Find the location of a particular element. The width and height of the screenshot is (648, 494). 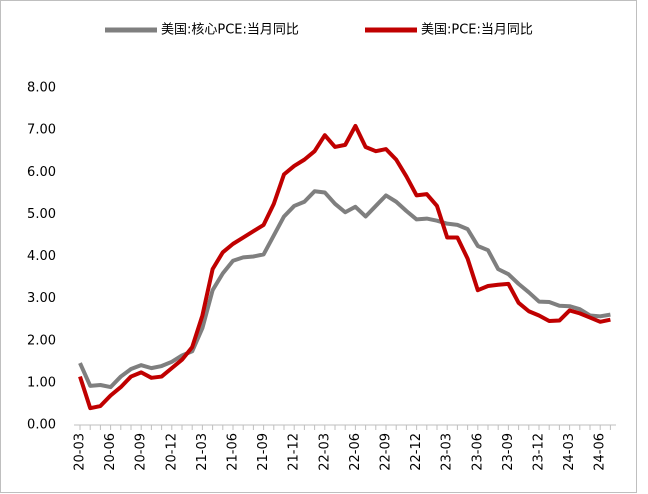

x-tick-label: 21-06 is located at coordinates (233, 452).